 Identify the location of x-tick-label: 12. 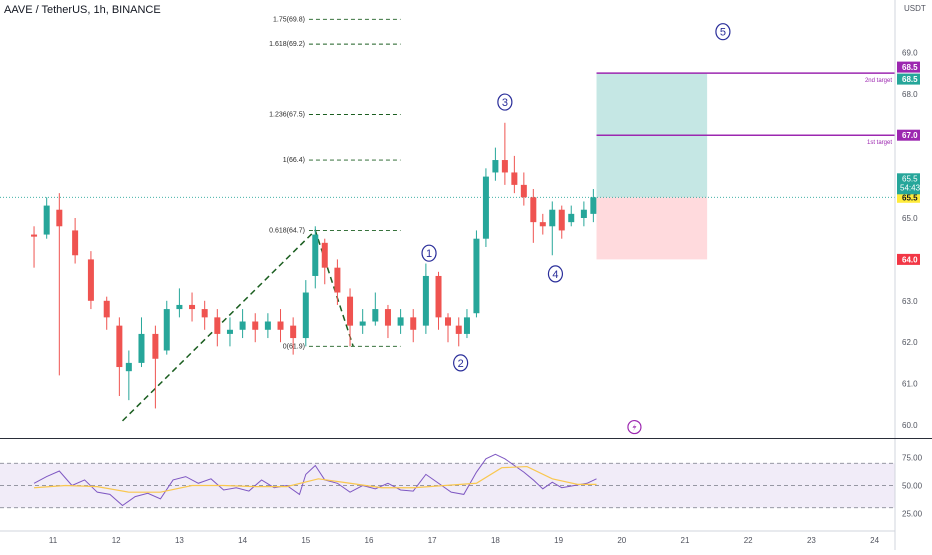
(116, 540).